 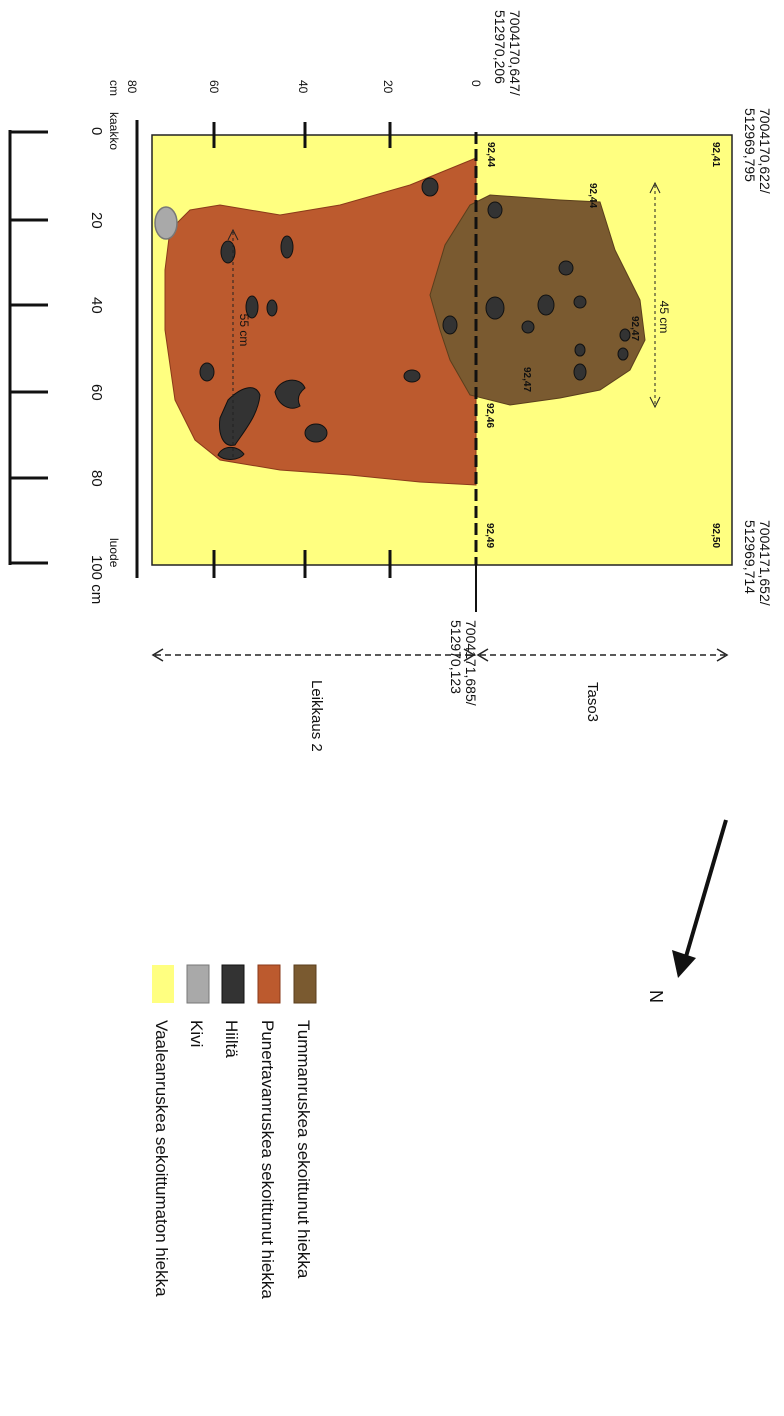 What do you see at coordinates (592, 702) in the screenshot?
I see `taso-label: Taso3` at bounding box center [592, 702].